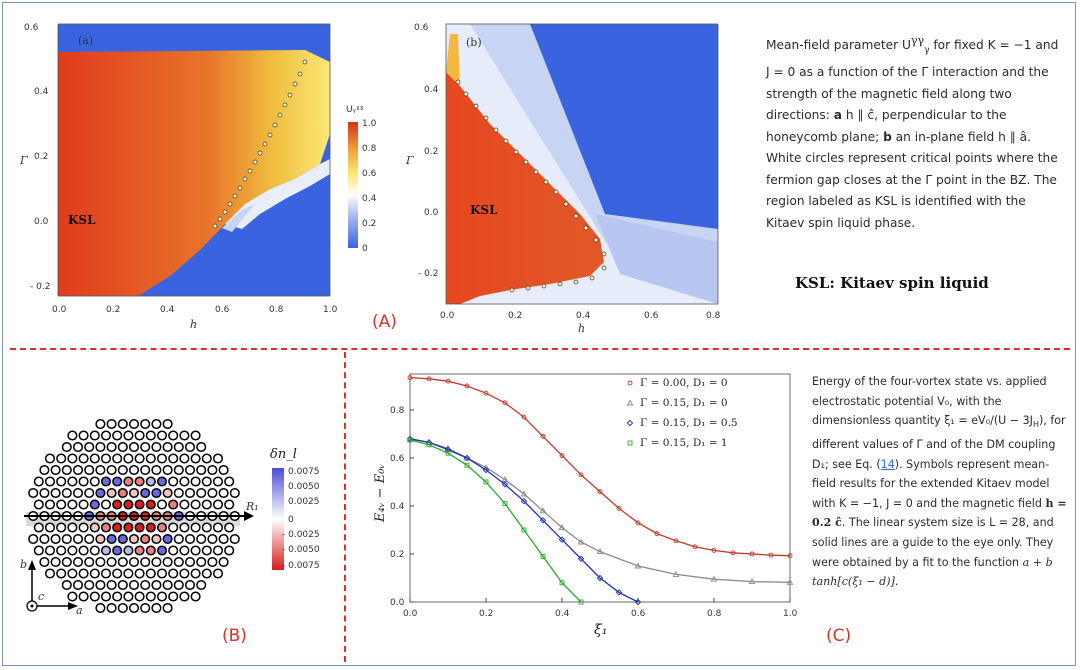 Image resolution: width=1080 pixels, height=670 pixels. Describe the element at coordinates (531, 186) in the screenshot. I see `critical-points-b` at that location.